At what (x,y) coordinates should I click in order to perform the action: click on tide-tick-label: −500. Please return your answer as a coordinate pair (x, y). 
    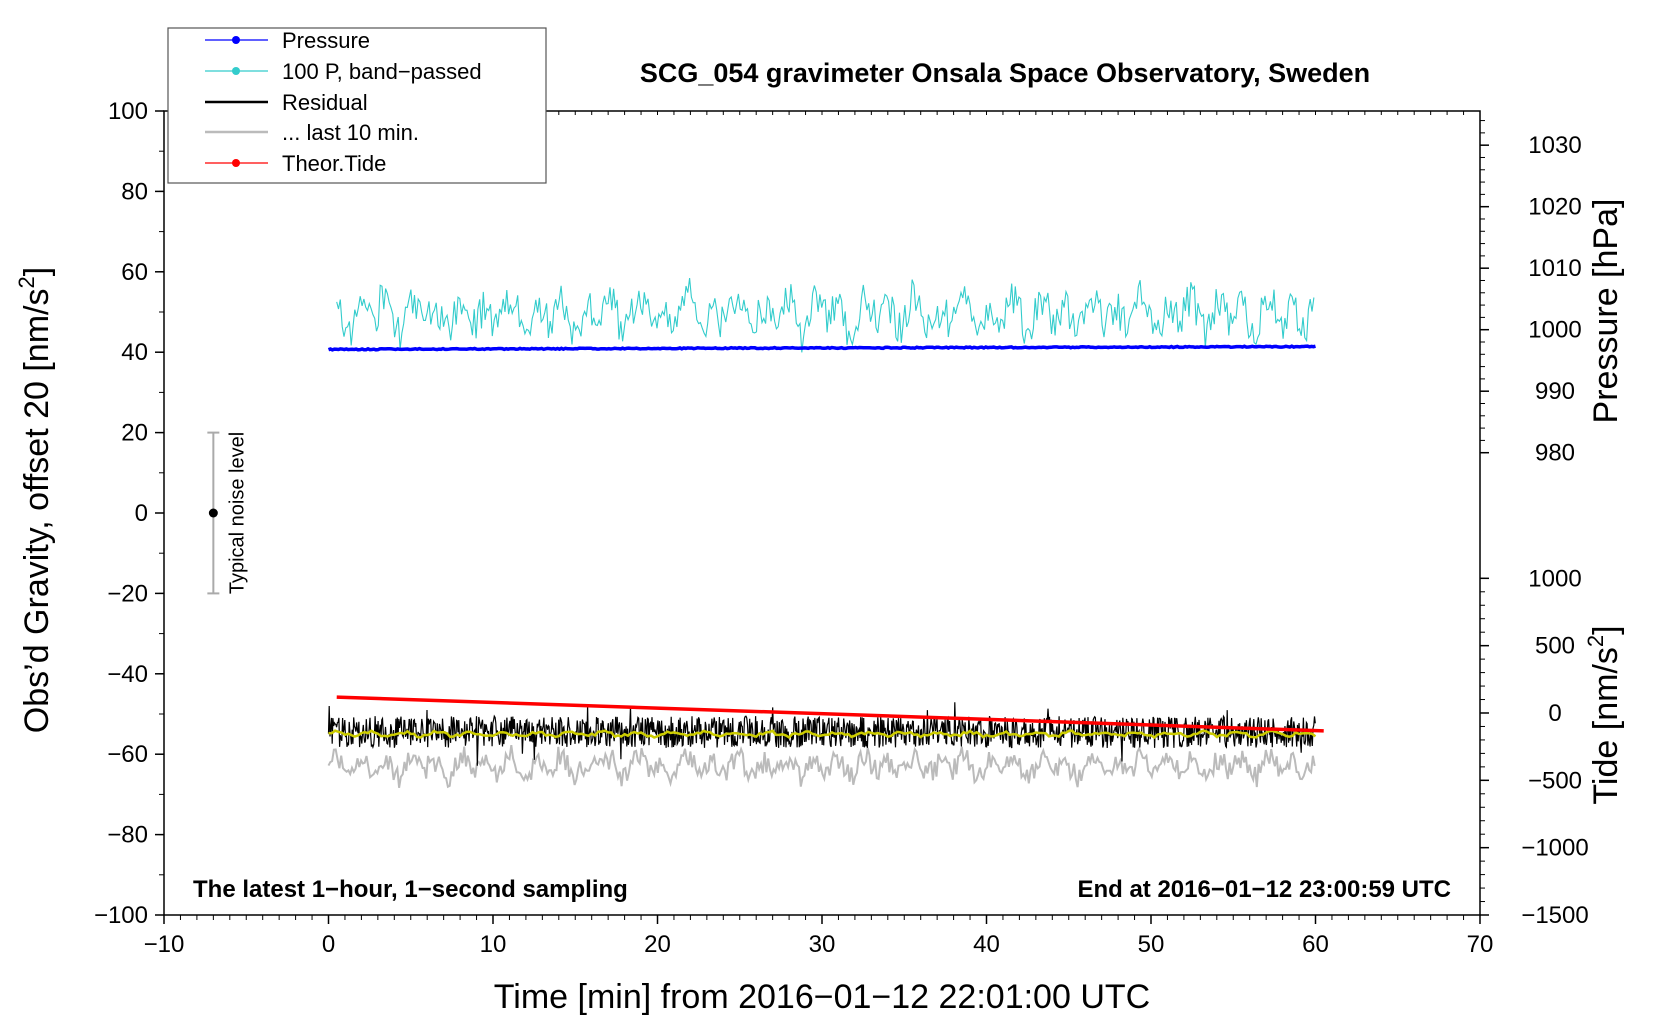
    Looking at the image, I should click on (1555, 780).